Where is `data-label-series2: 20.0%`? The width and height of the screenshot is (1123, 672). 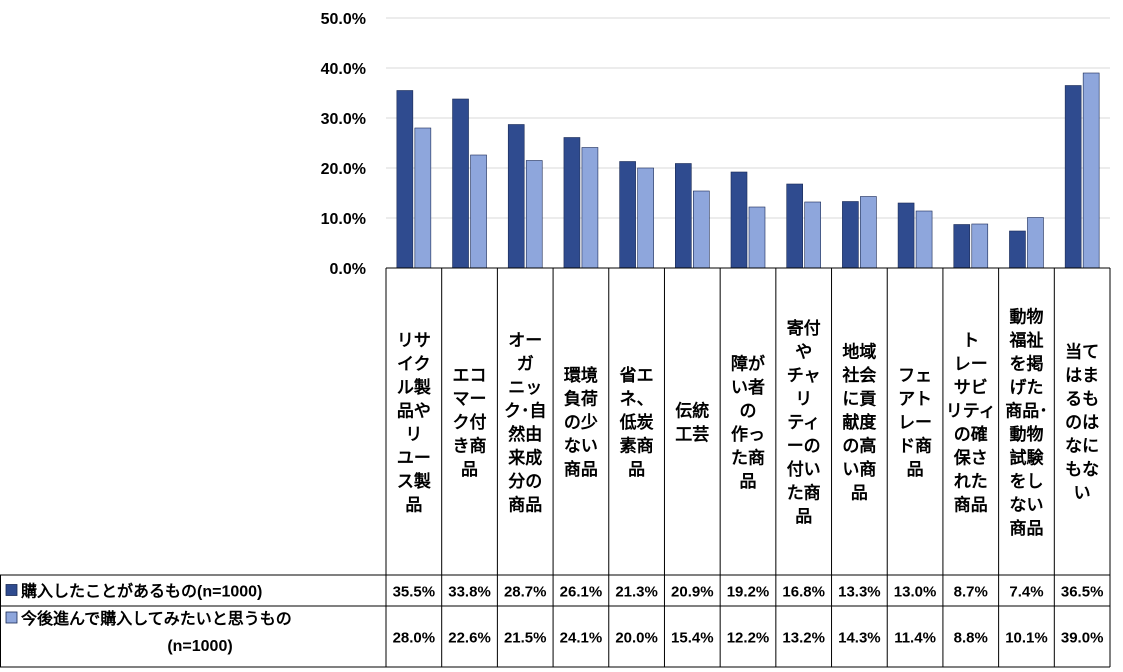
data-label-series2: 20.0% is located at coordinates (636, 638).